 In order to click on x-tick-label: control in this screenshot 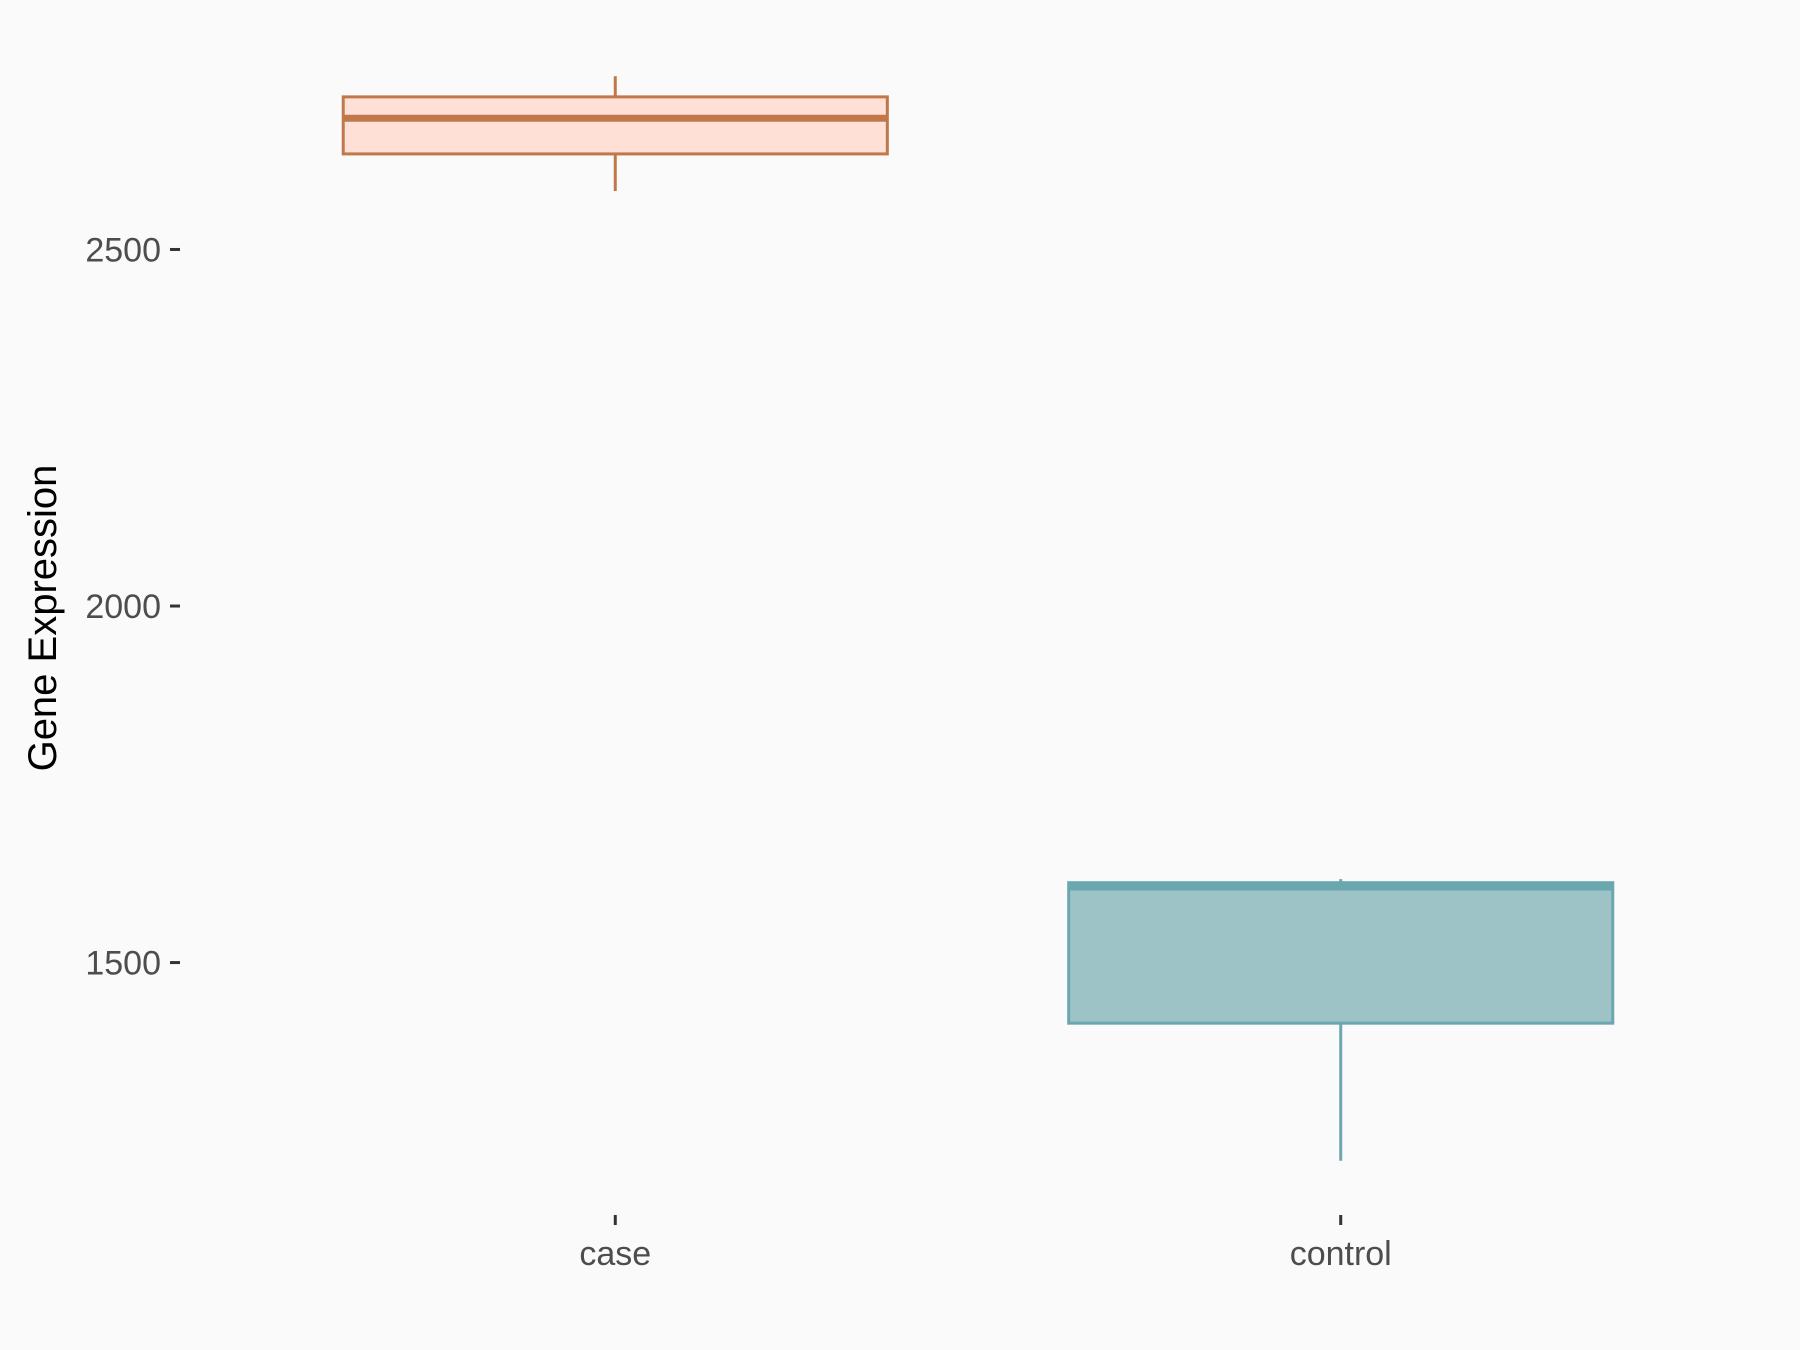, I will do `click(1341, 1254)`.